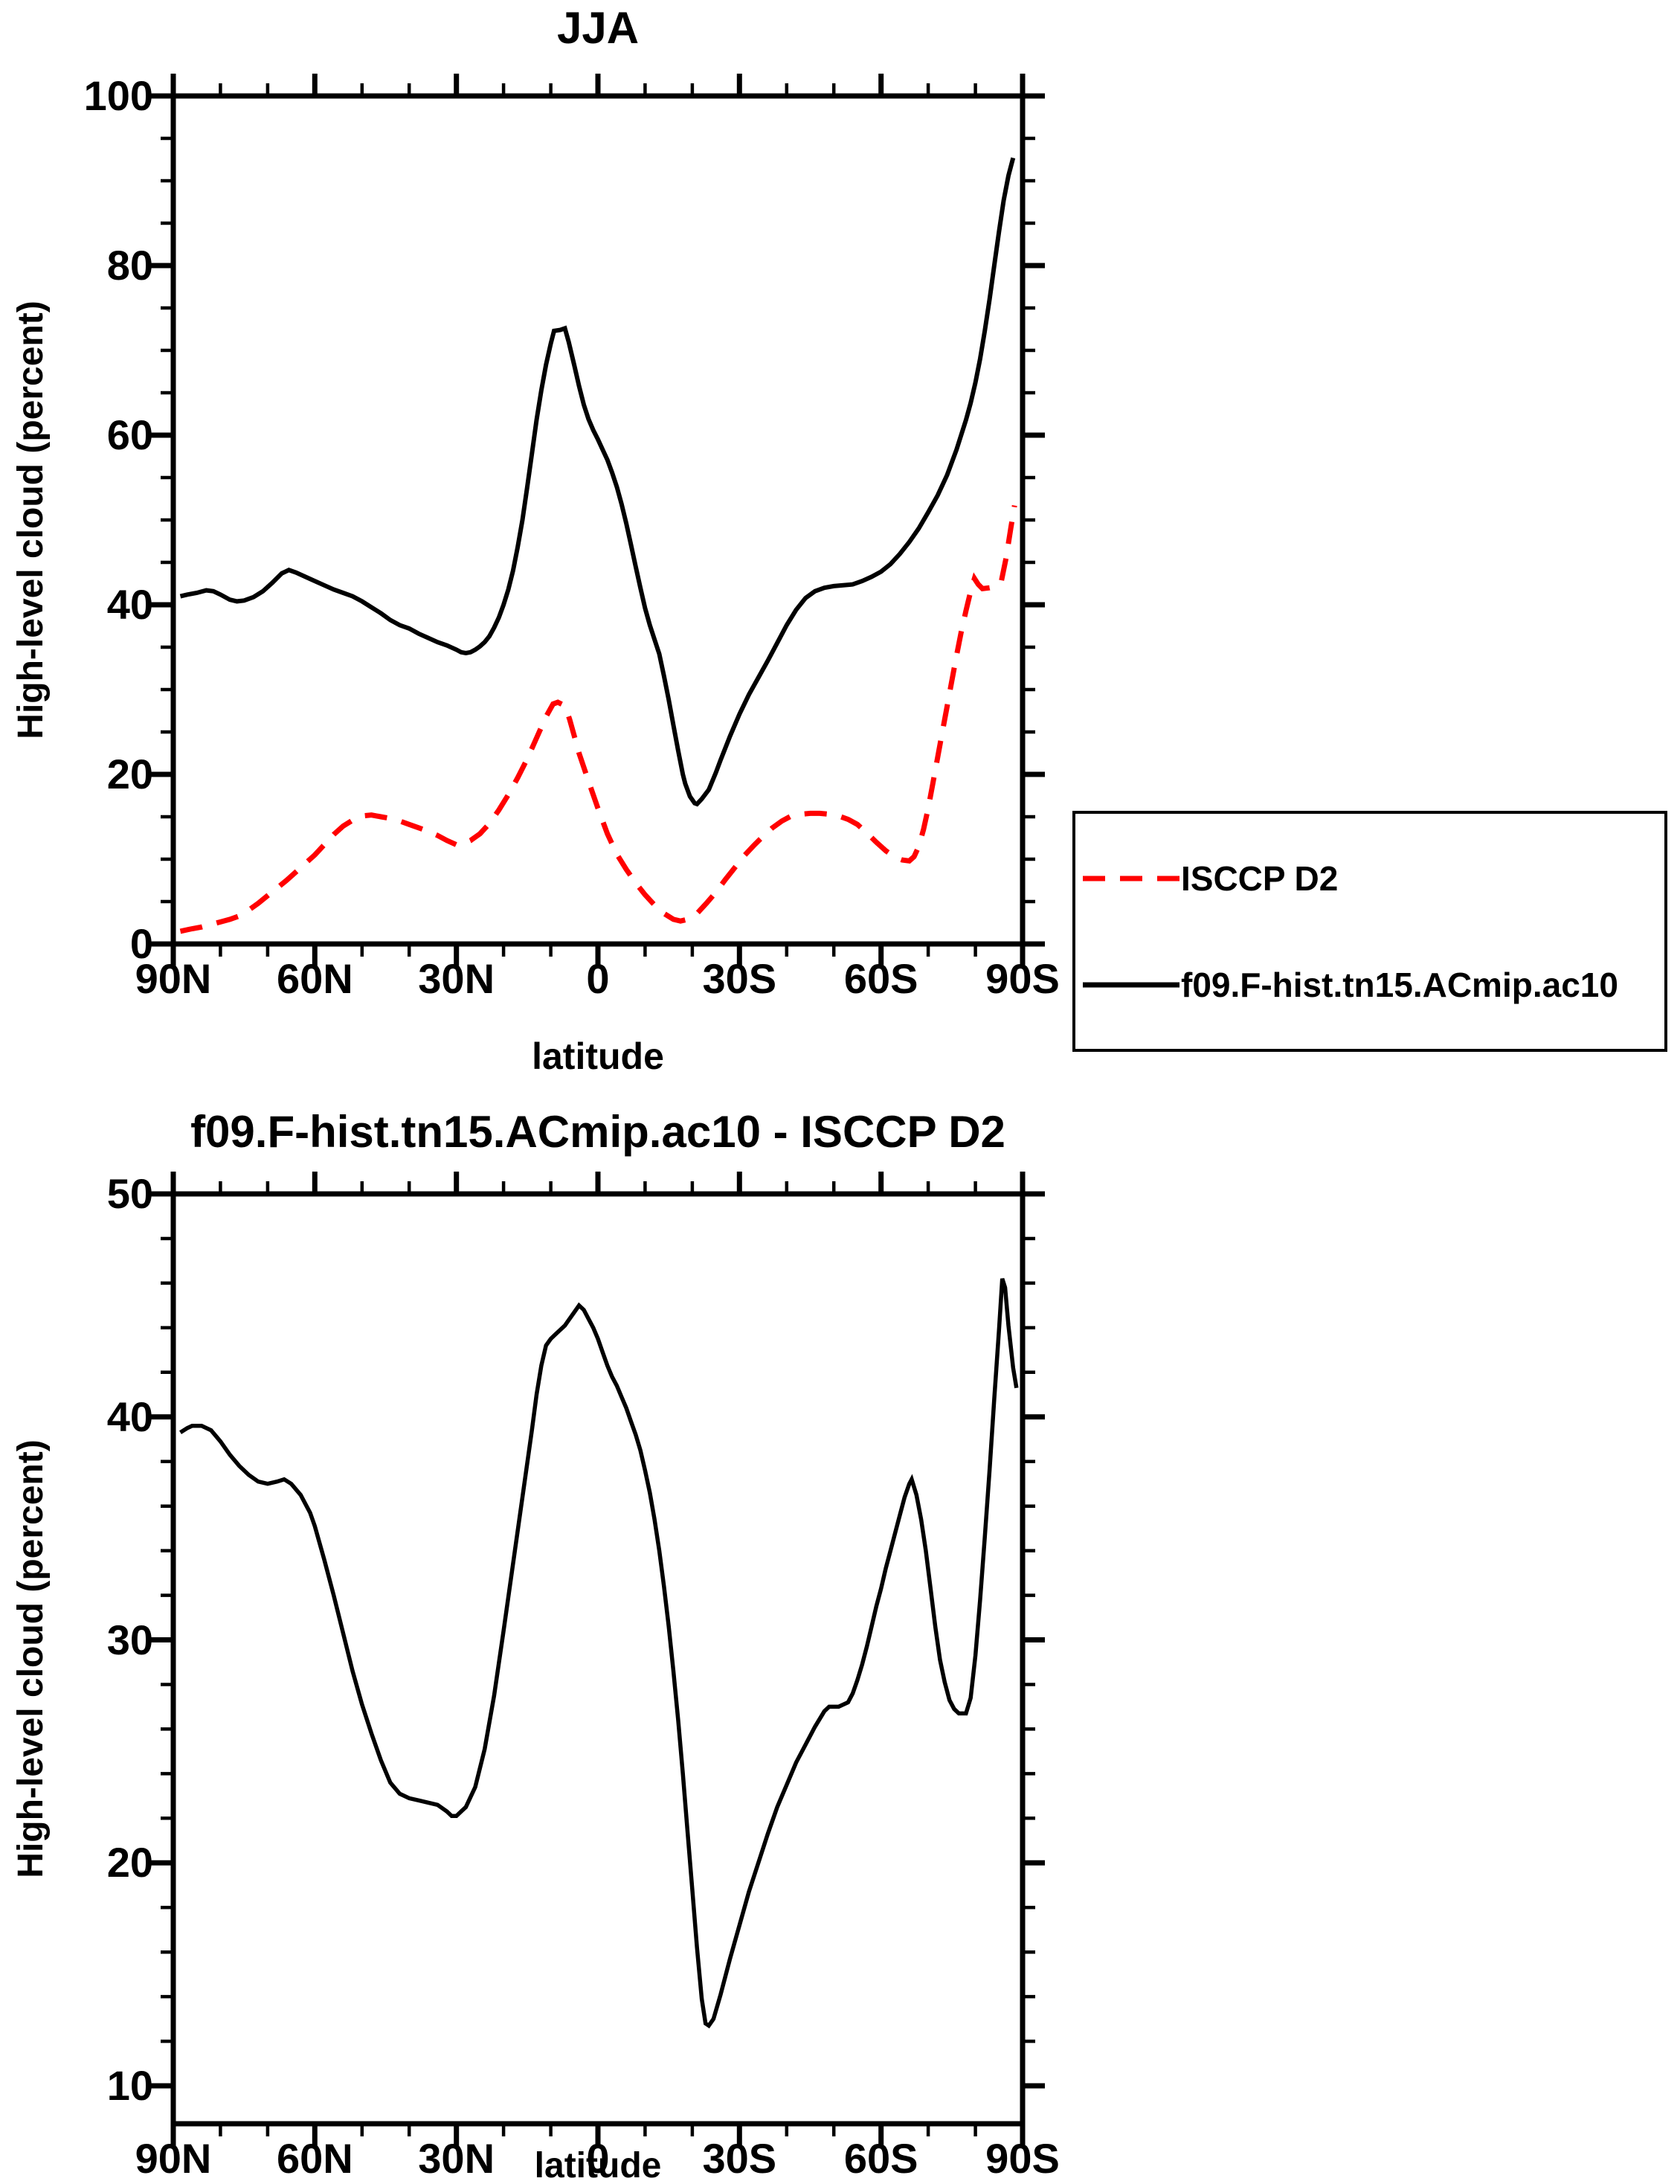 This screenshot has width=1680, height=2184. I want to click on legend: ISCCP D2 f09.F-hist.tn15.ACmip.ac10, so click(1370, 932).